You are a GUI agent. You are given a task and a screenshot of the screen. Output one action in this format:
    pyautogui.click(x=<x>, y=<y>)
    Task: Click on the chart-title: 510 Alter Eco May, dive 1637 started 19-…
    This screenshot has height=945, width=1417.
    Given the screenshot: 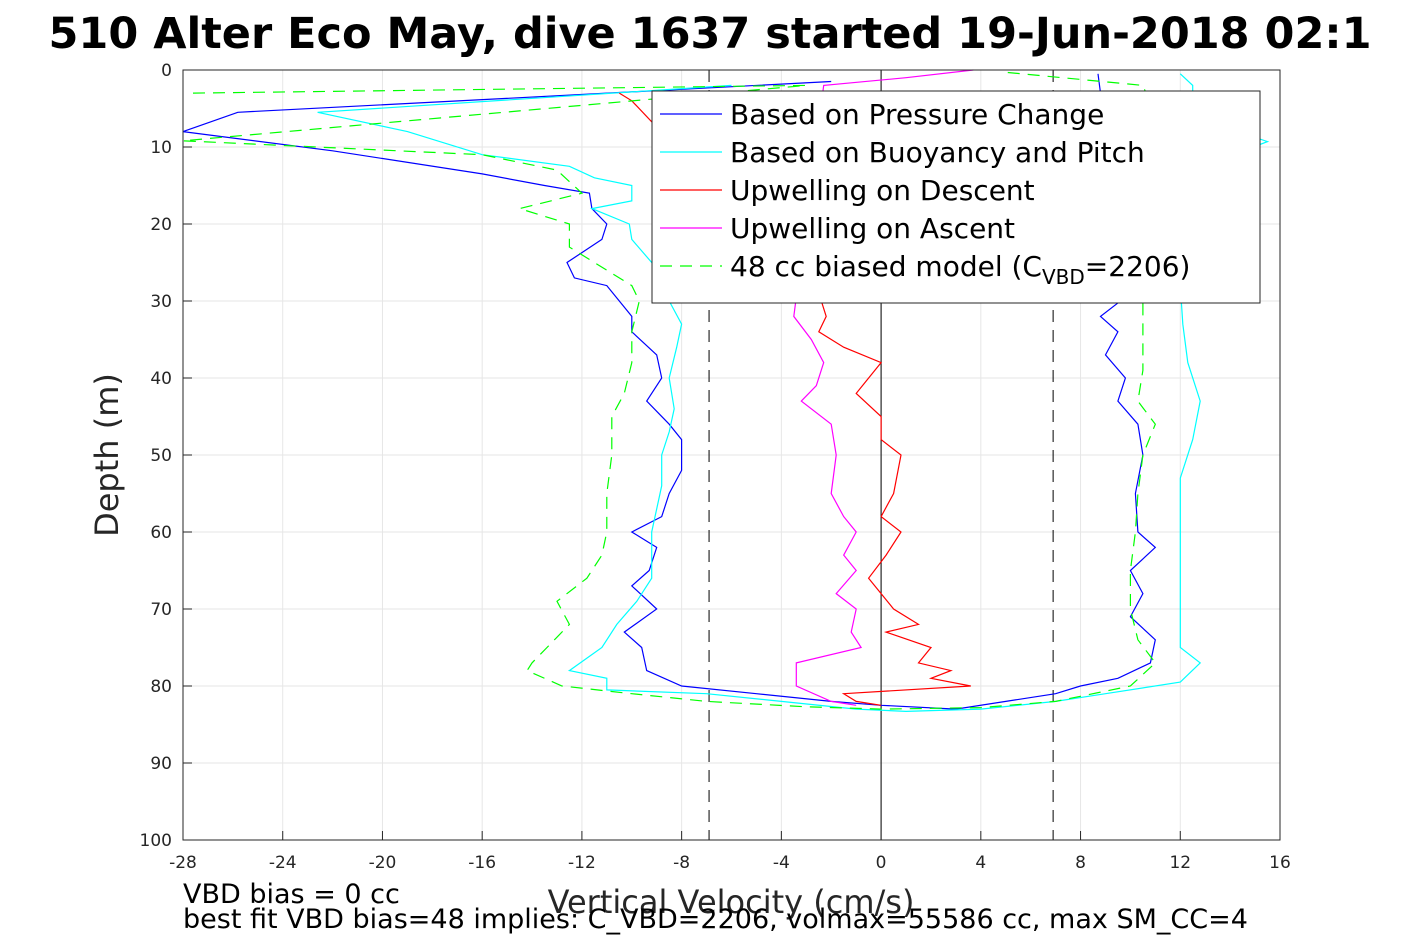 What is the action you would take?
    pyautogui.click(x=709, y=34)
    